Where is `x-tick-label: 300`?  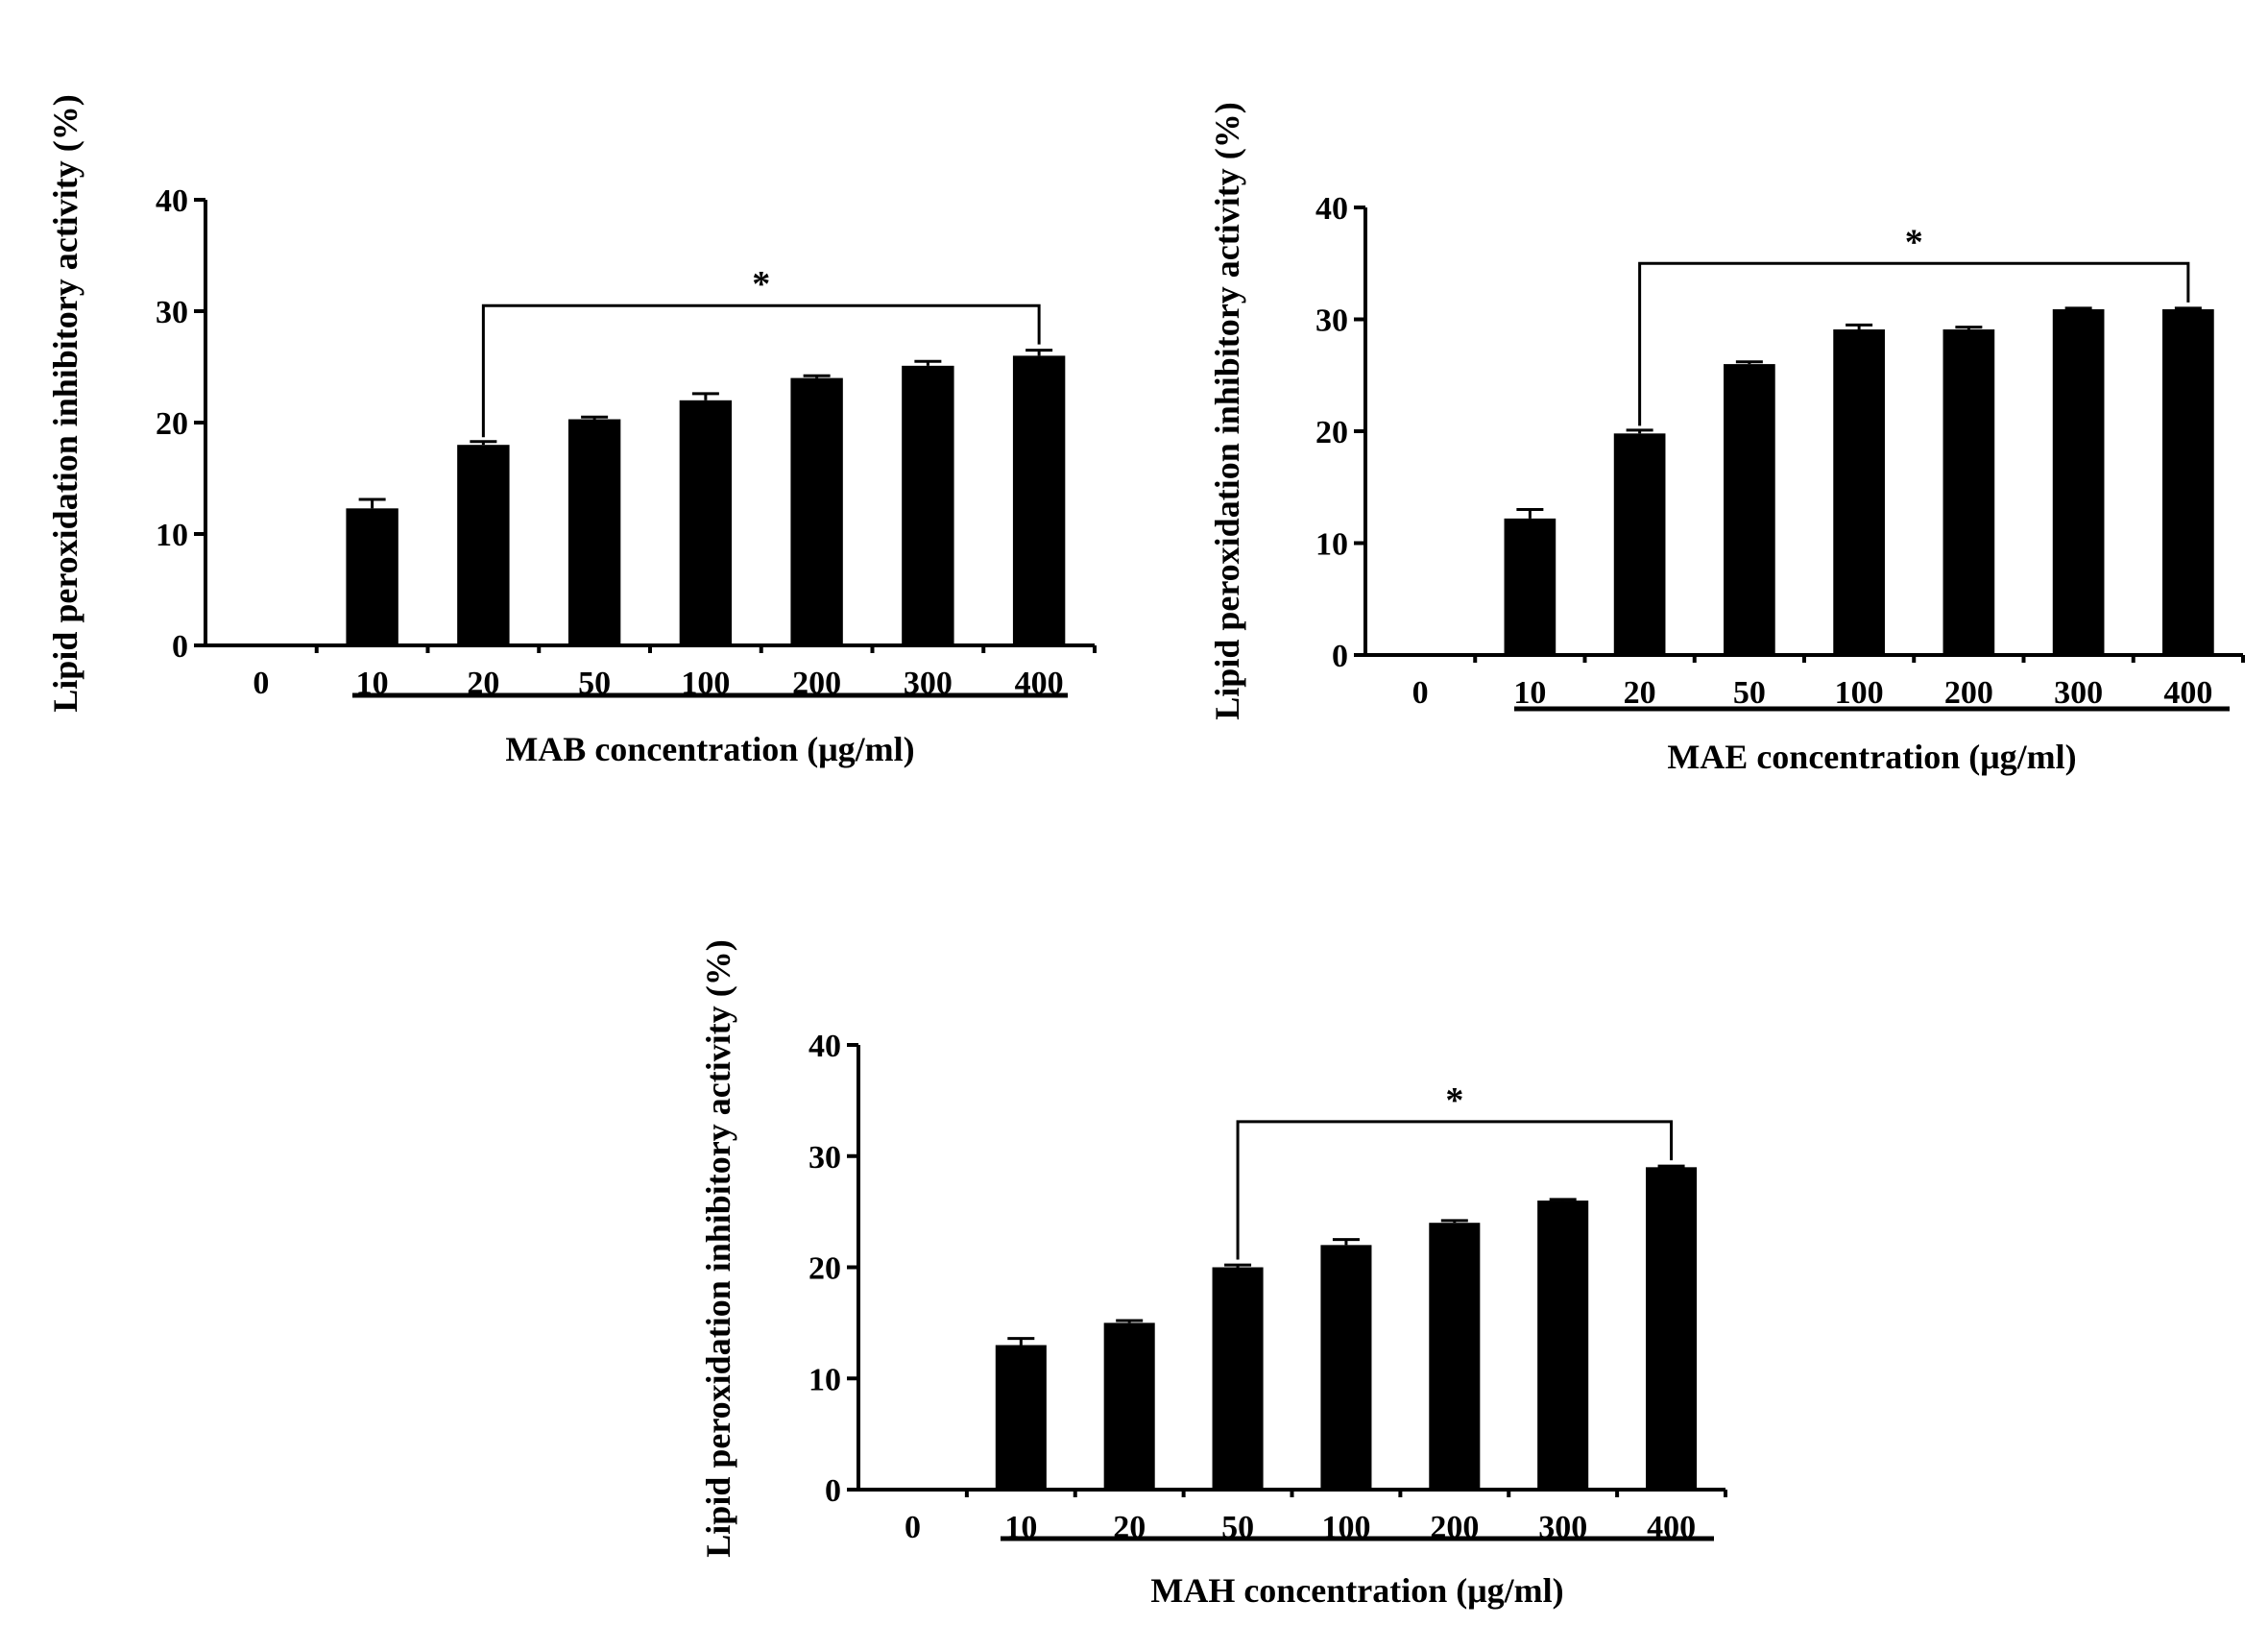 x-tick-label: 300 is located at coordinates (2078, 693).